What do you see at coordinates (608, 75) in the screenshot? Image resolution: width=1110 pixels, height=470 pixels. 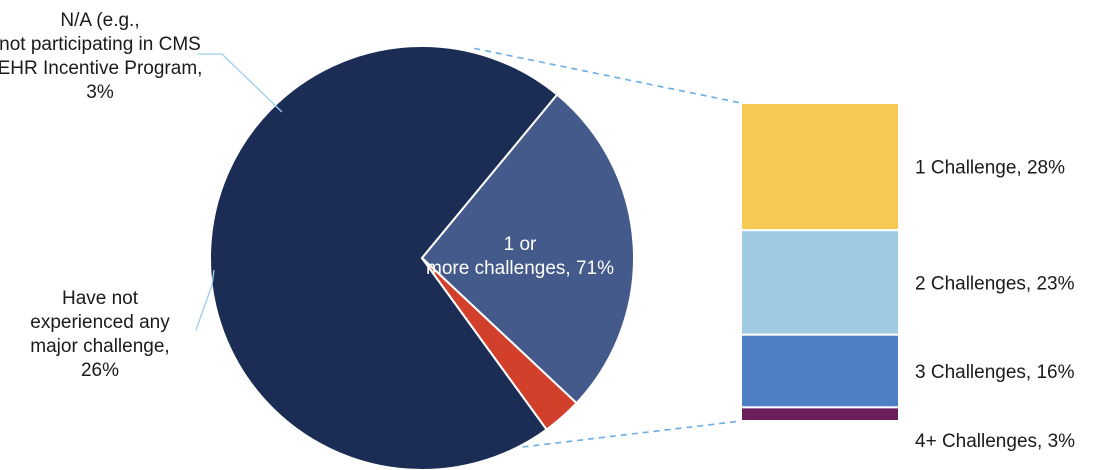 I see `connector-top` at bounding box center [608, 75].